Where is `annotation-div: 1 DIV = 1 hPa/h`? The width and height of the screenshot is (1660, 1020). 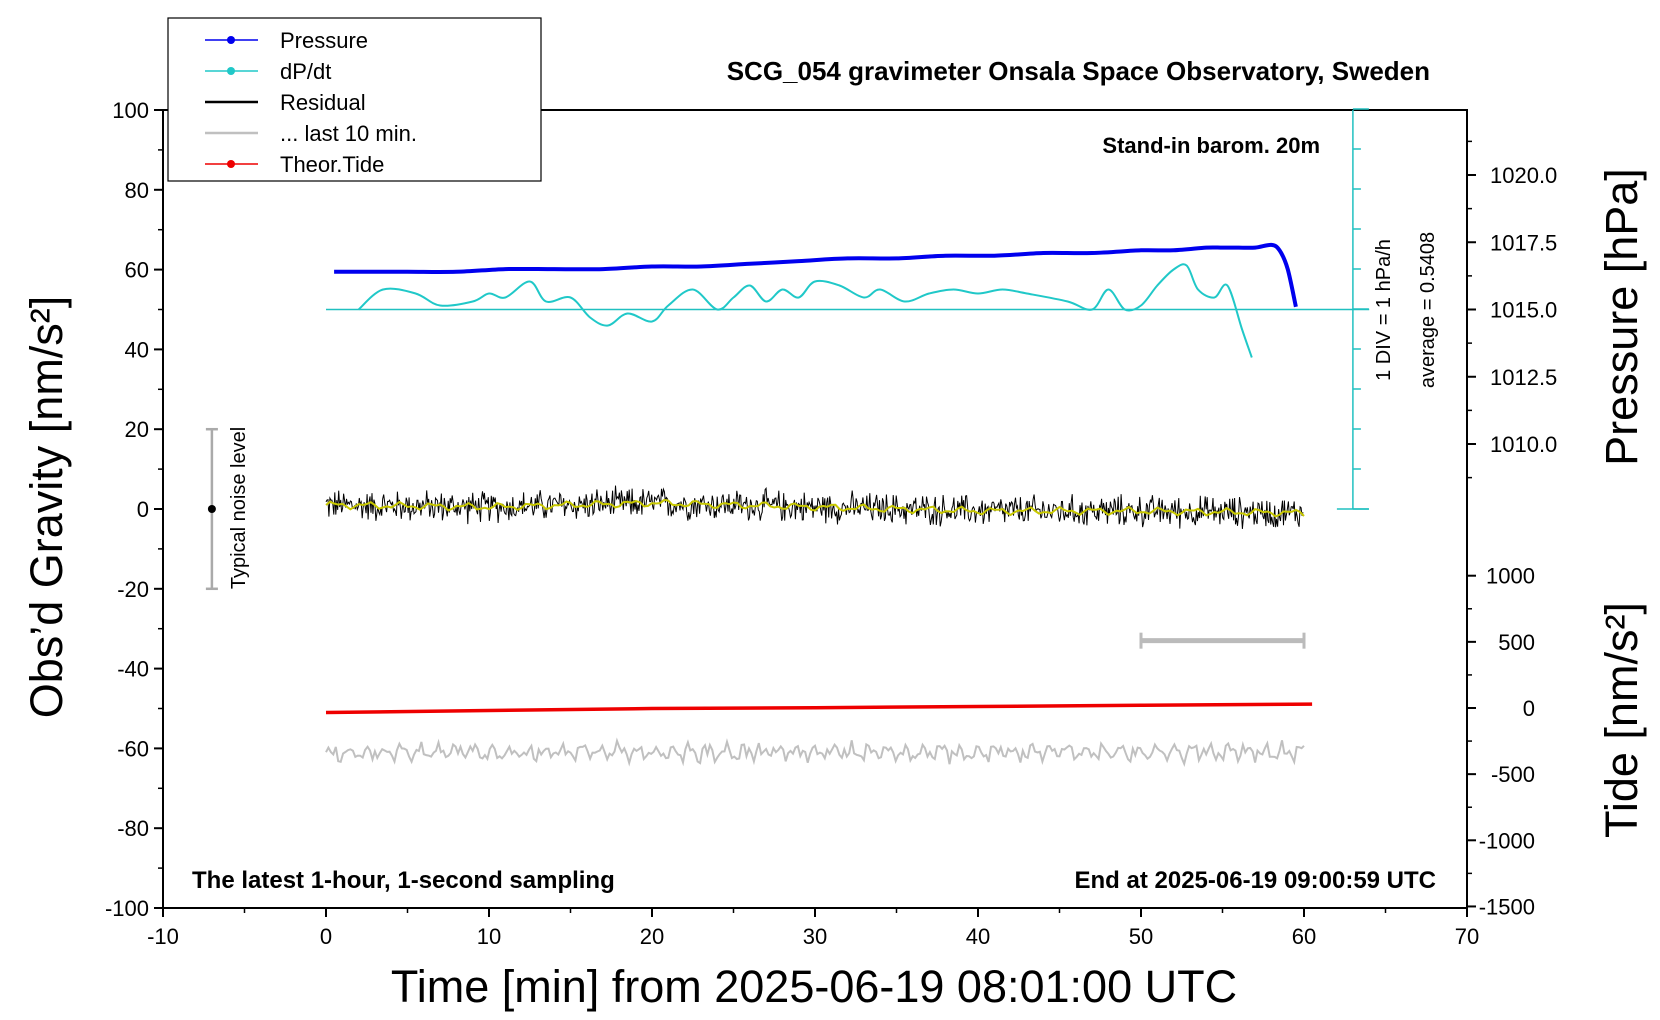
annotation-div: 1 DIV = 1 hPa/h is located at coordinates (1384, 310).